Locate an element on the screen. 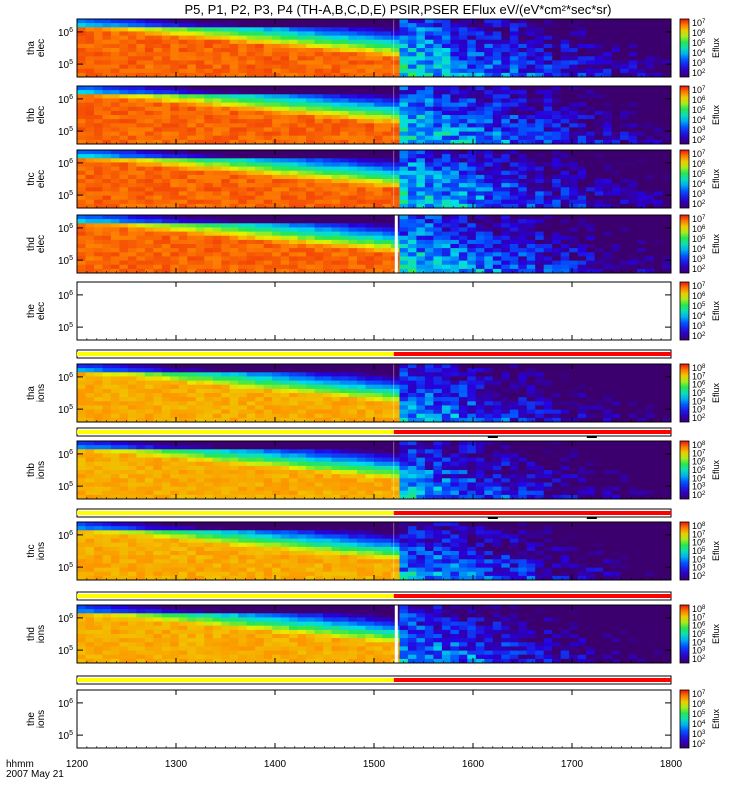  colorbar-tick-exp: 7 is located at coordinates (704, 218).